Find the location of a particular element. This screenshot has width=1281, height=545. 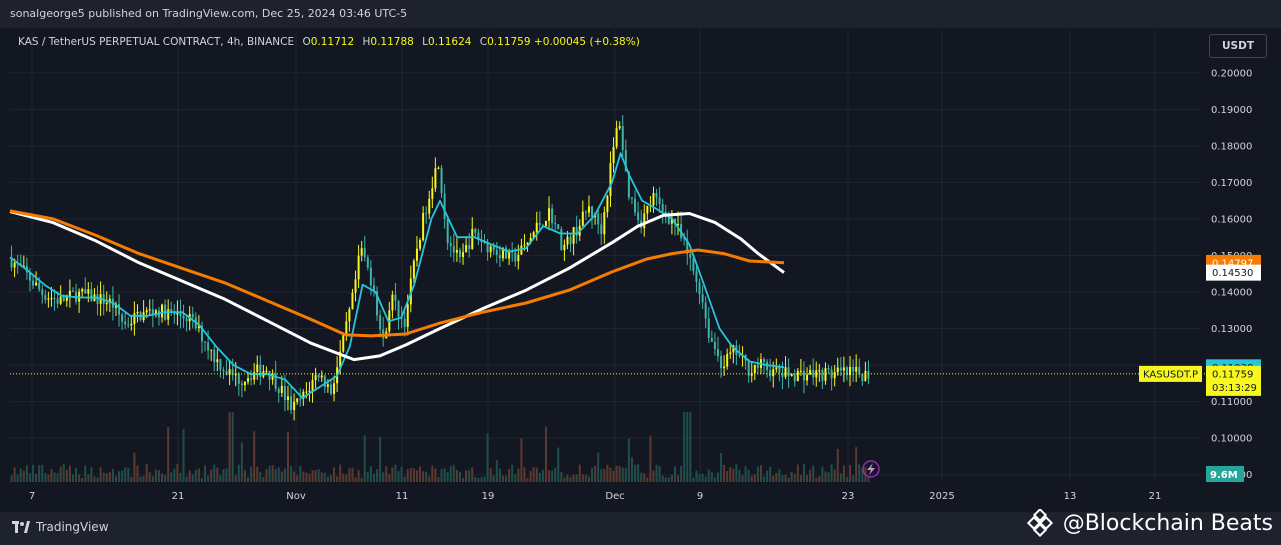

low-label: L is located at coordinates (425, 42).